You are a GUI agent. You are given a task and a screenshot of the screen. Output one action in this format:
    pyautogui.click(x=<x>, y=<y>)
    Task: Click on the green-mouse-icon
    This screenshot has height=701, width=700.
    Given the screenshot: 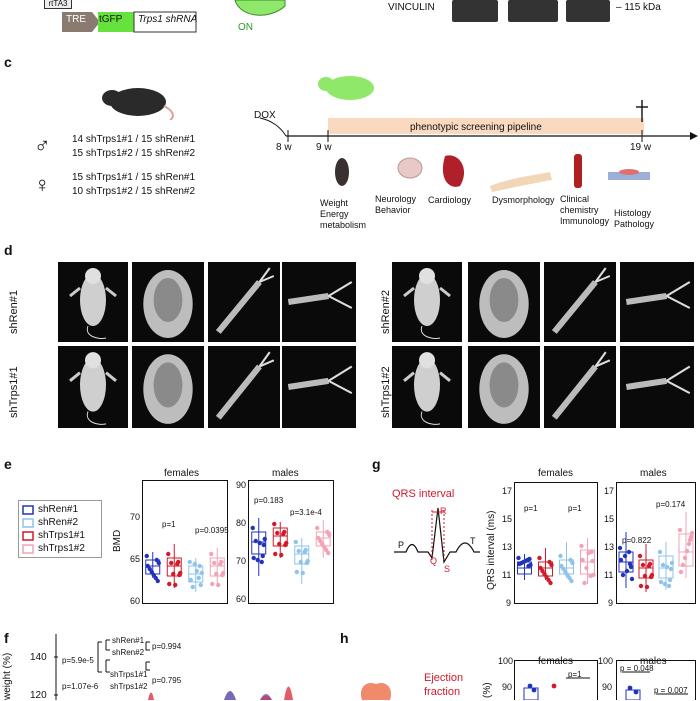 What is the action you would take?
    pyautogui.click(x=260, y=8)
    